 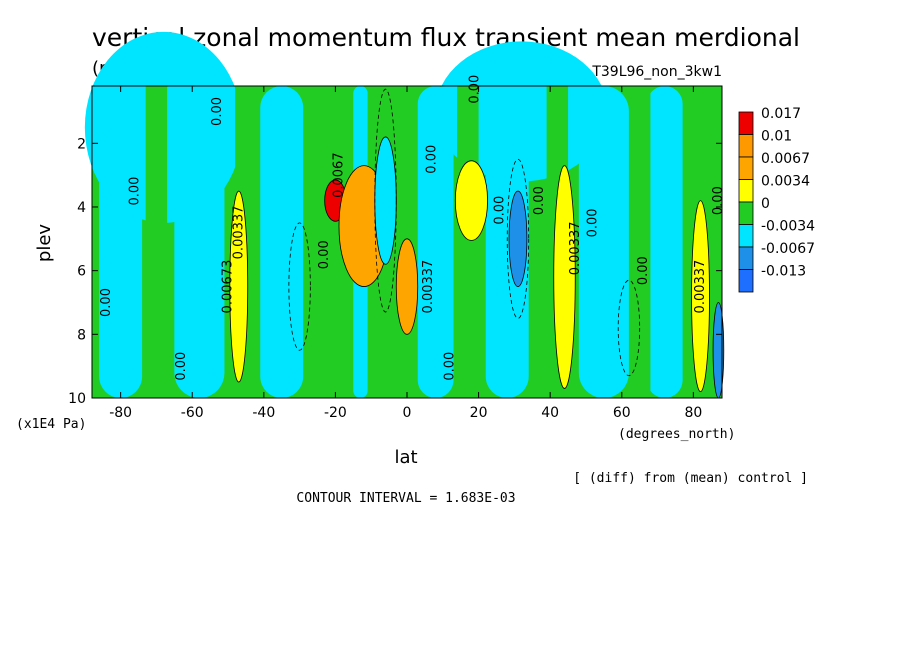 I want to click on y-tick-label: 6, so click(x=81, y=272).